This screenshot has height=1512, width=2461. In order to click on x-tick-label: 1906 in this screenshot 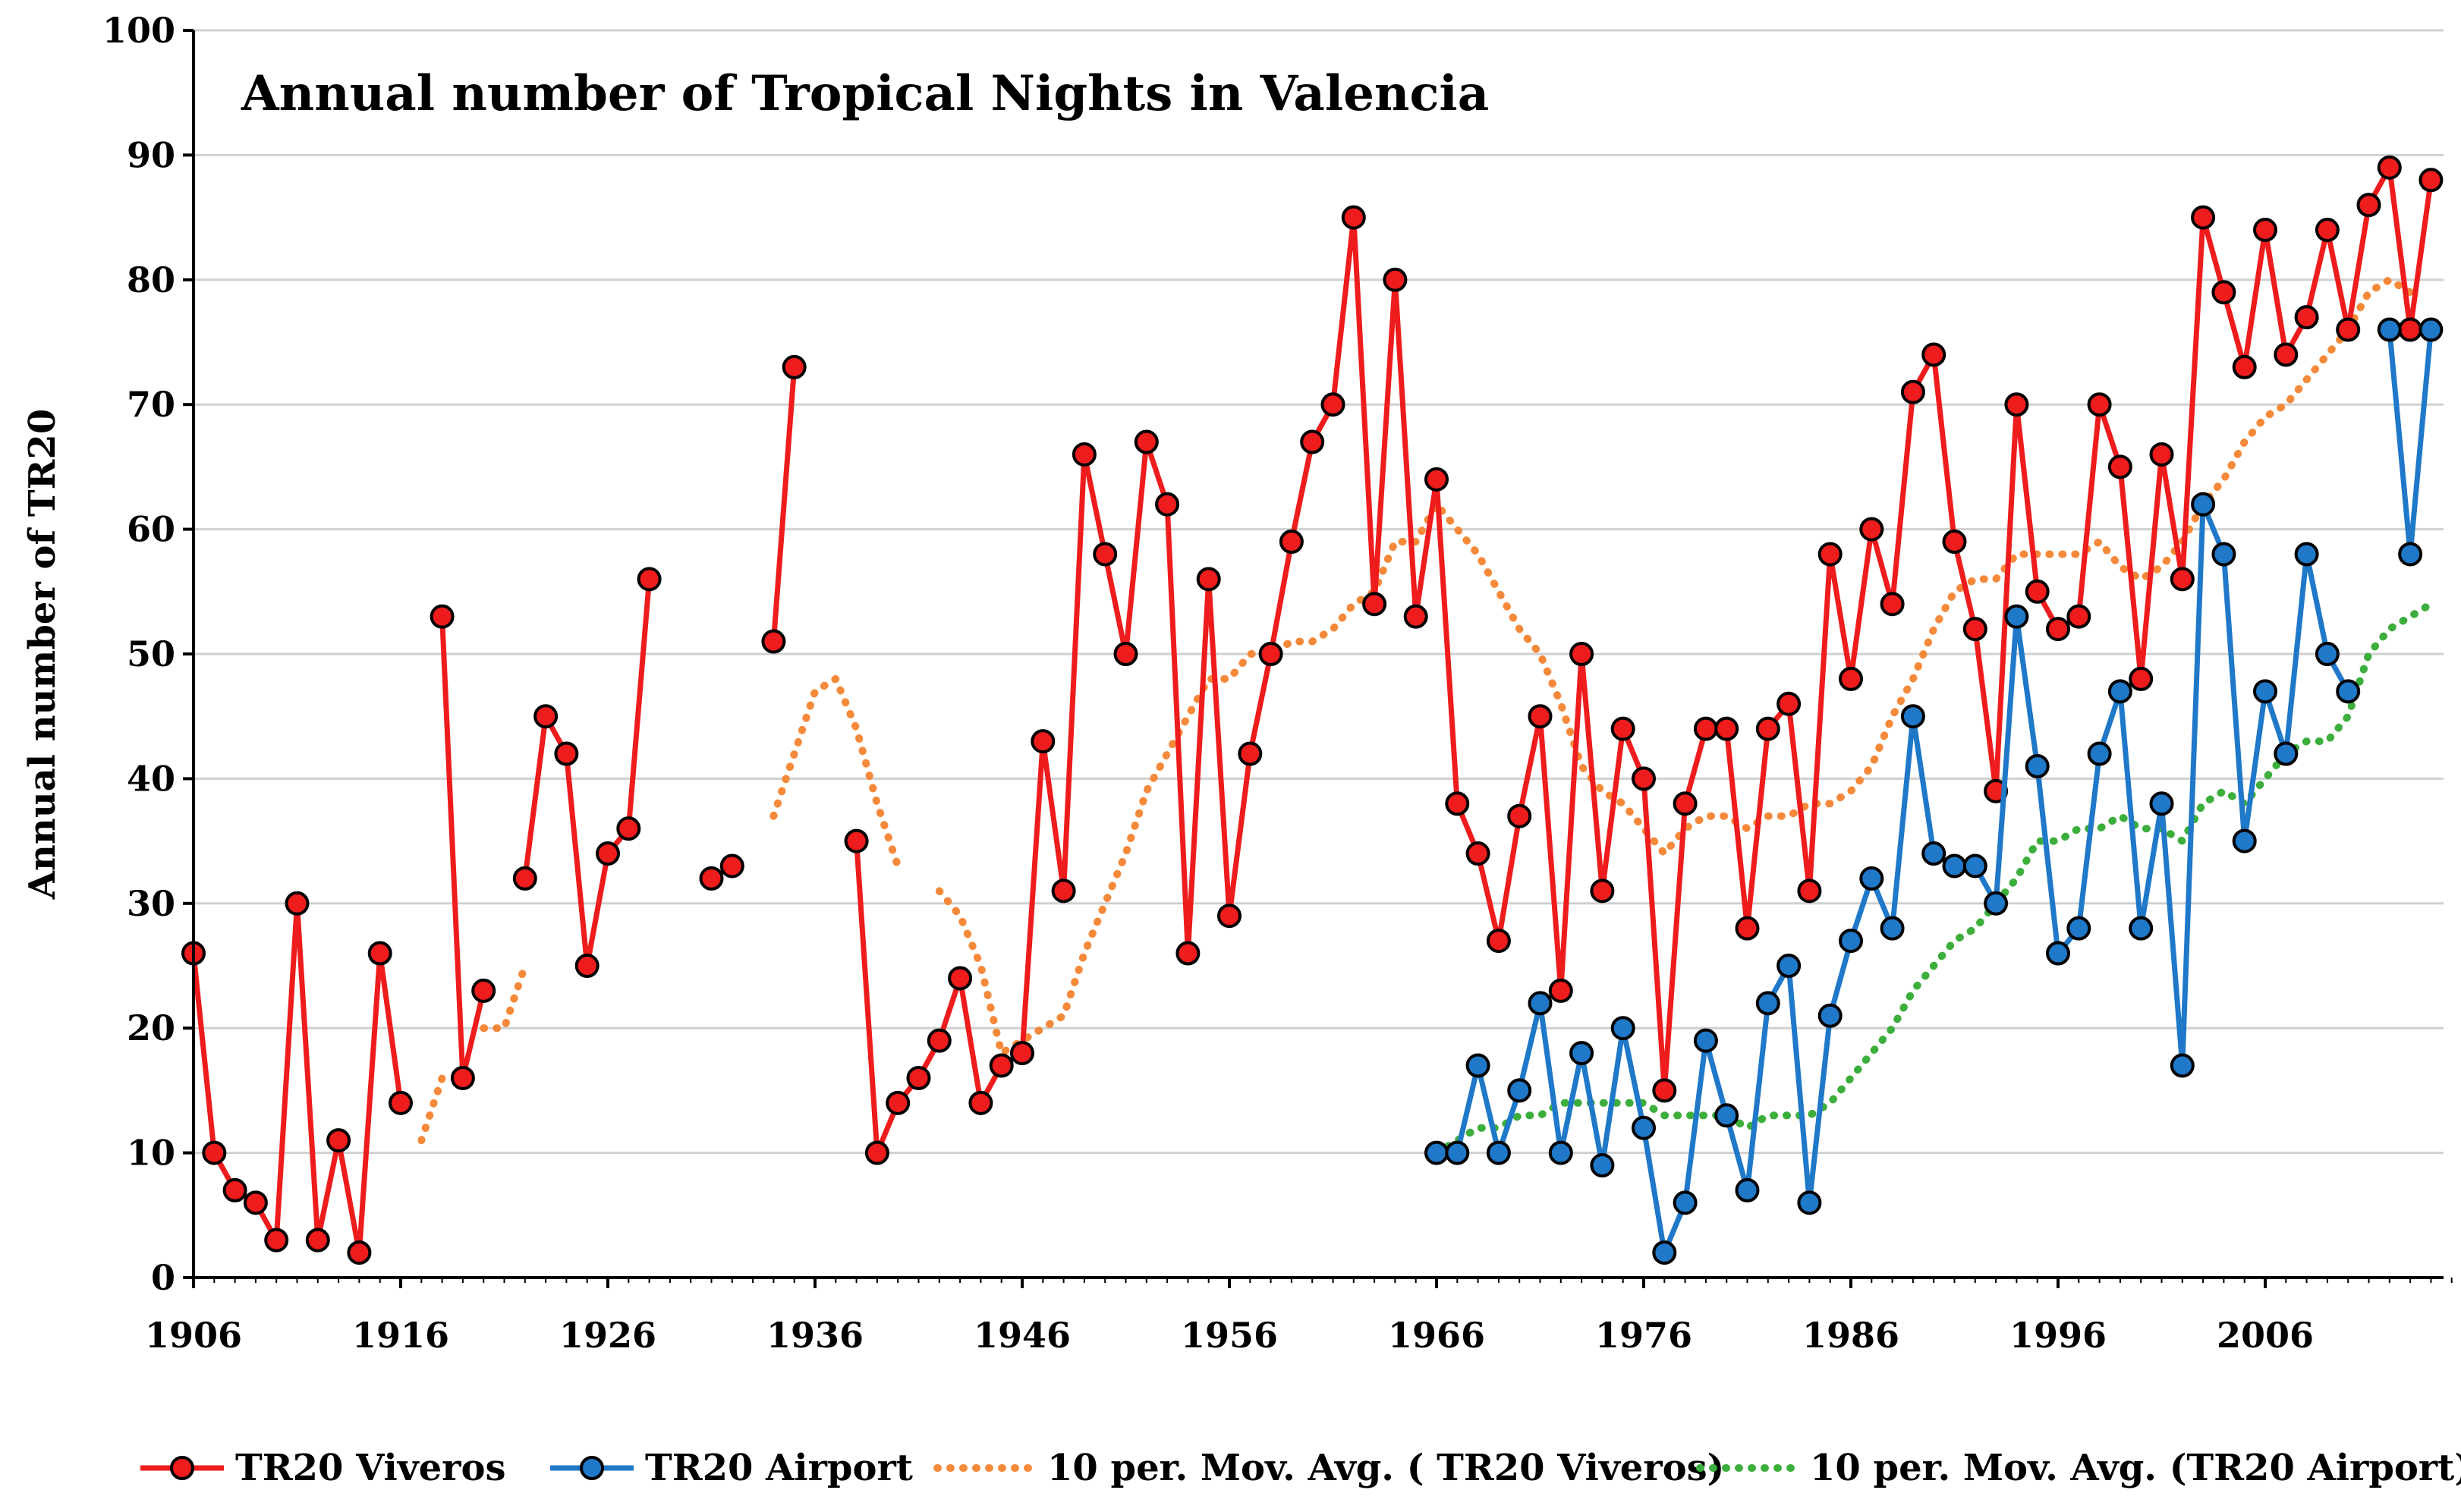, I will do `click(193, 1335)`.